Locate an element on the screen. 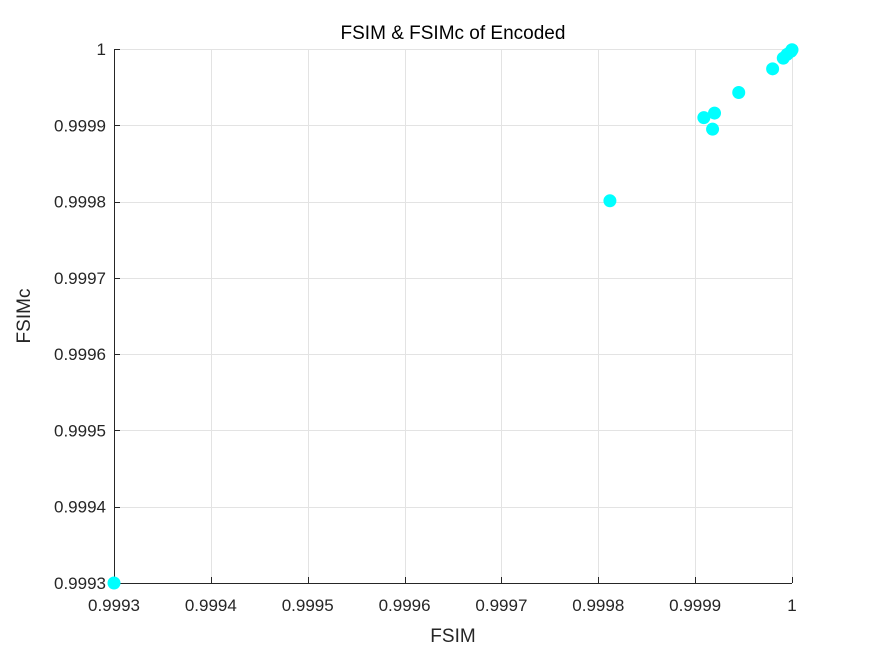 The height and width of the screenshot is (656, 875). chart-title: FSIM & FSIMc of Encoded is located at coordinates (453, 33).